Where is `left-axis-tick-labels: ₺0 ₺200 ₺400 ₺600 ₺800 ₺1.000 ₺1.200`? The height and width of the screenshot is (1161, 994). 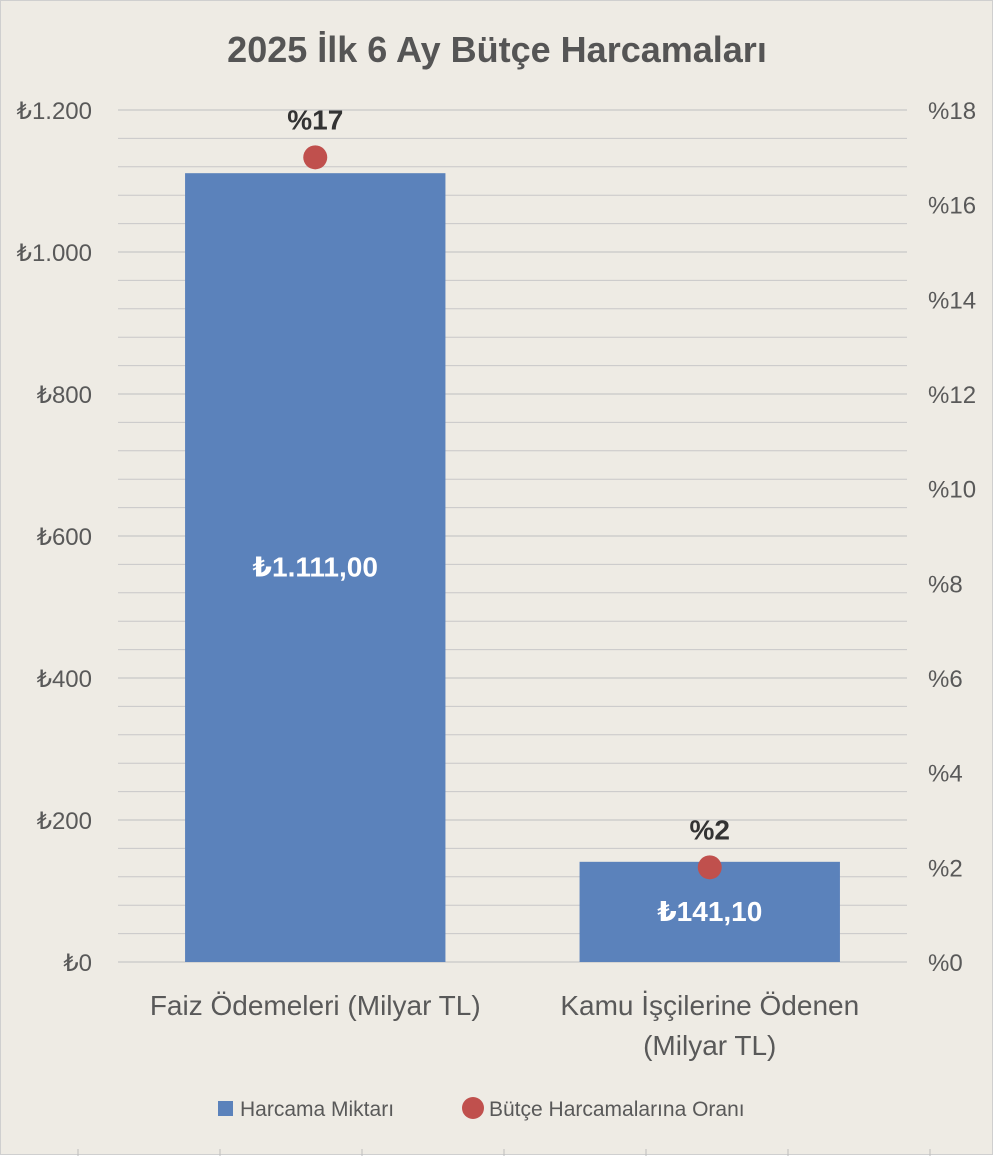
left-axis-tick-labels: ₺0 ₺200 ₺400 ₺600 ₺800 ₺1.000 ₺1.200 is located at coordinates (54, 537).